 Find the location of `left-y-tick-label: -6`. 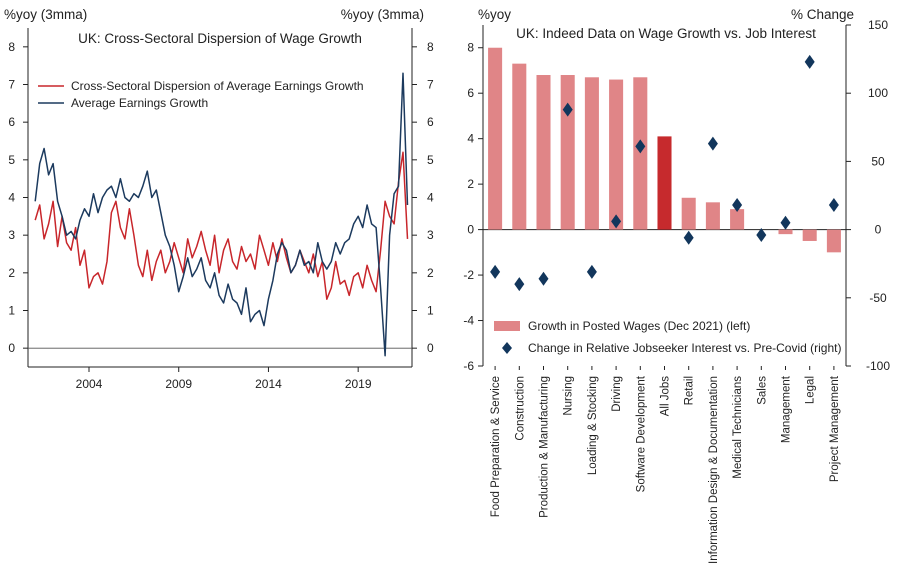

left-y-tick-label: -6 is located at coordinates (468, 366).